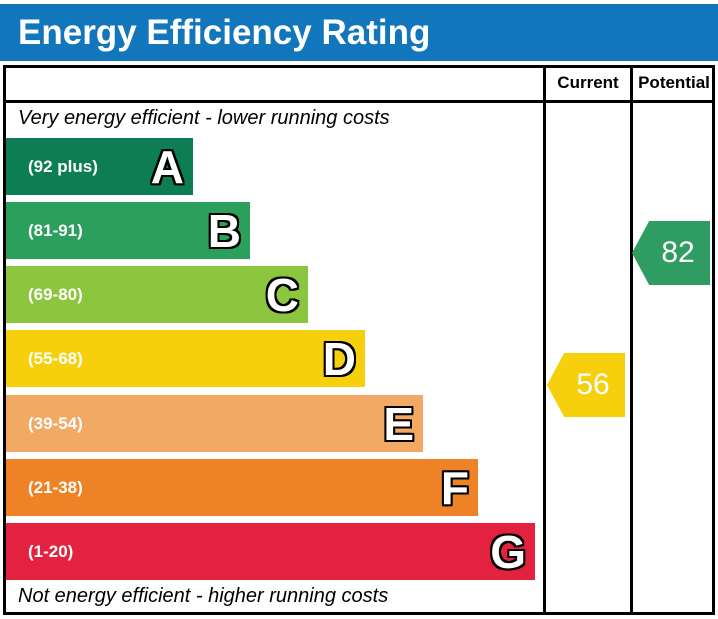 This screenshot has width=718, height=619. I want to click on potential-rating-arrow: 82, so click(671, 253).